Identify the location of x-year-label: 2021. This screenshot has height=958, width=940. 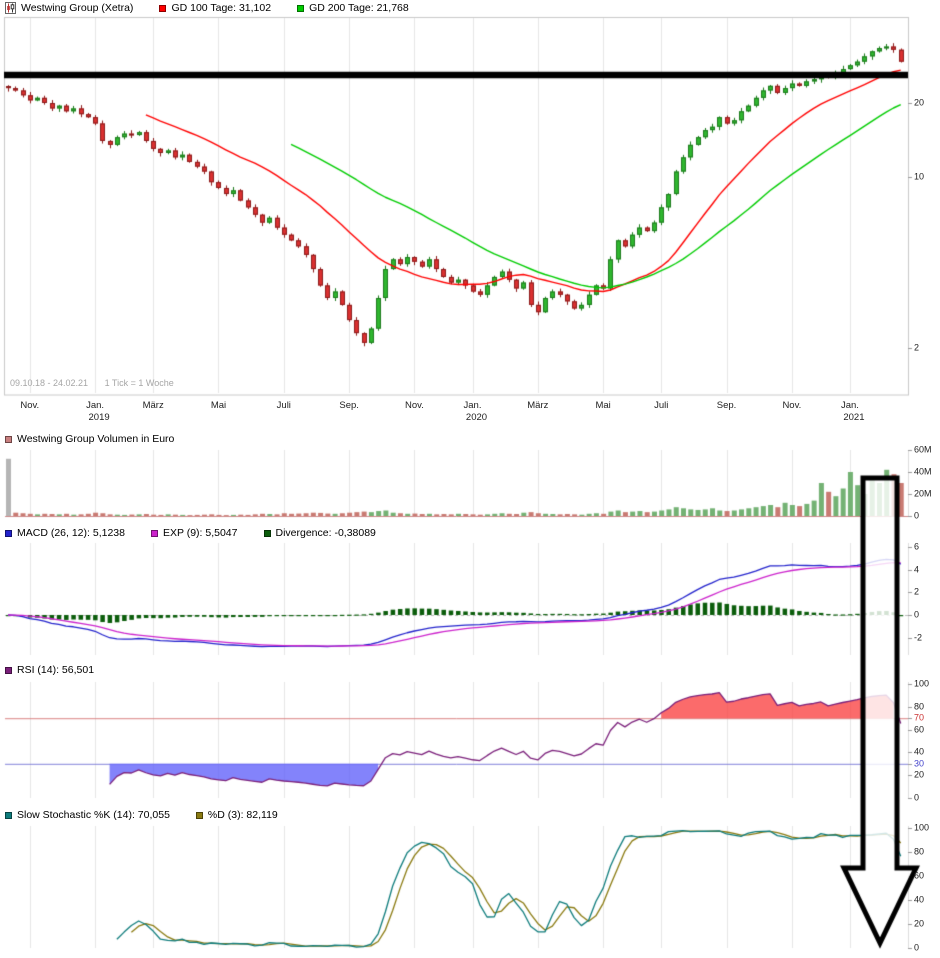
(854, 417).